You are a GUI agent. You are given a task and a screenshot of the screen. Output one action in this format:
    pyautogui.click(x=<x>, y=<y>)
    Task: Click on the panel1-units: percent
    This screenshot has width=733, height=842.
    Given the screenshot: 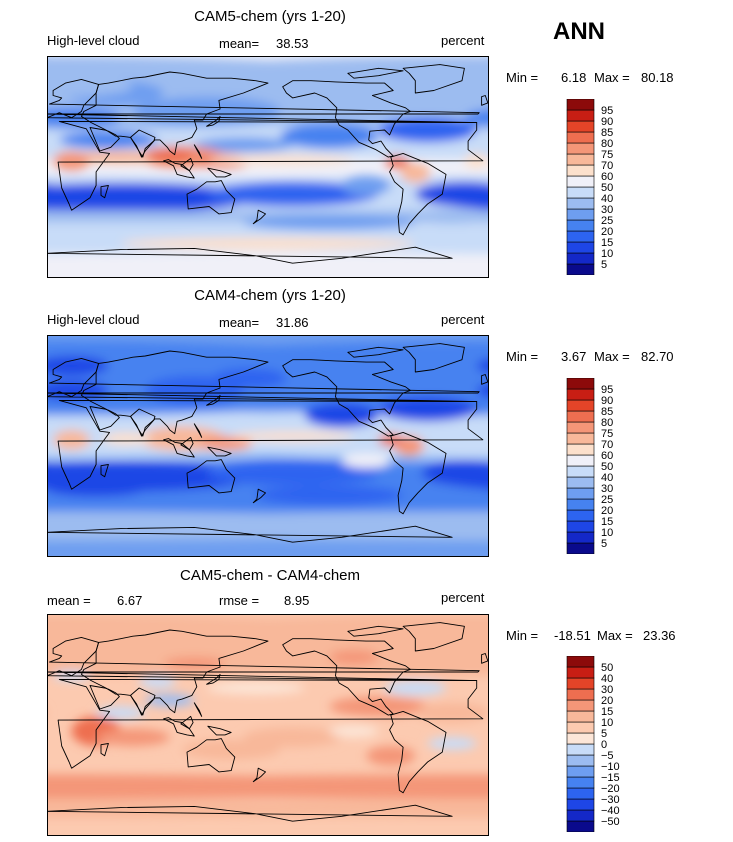 What is the action you would take?
    pyautogui.click(x=463, y=40)
    